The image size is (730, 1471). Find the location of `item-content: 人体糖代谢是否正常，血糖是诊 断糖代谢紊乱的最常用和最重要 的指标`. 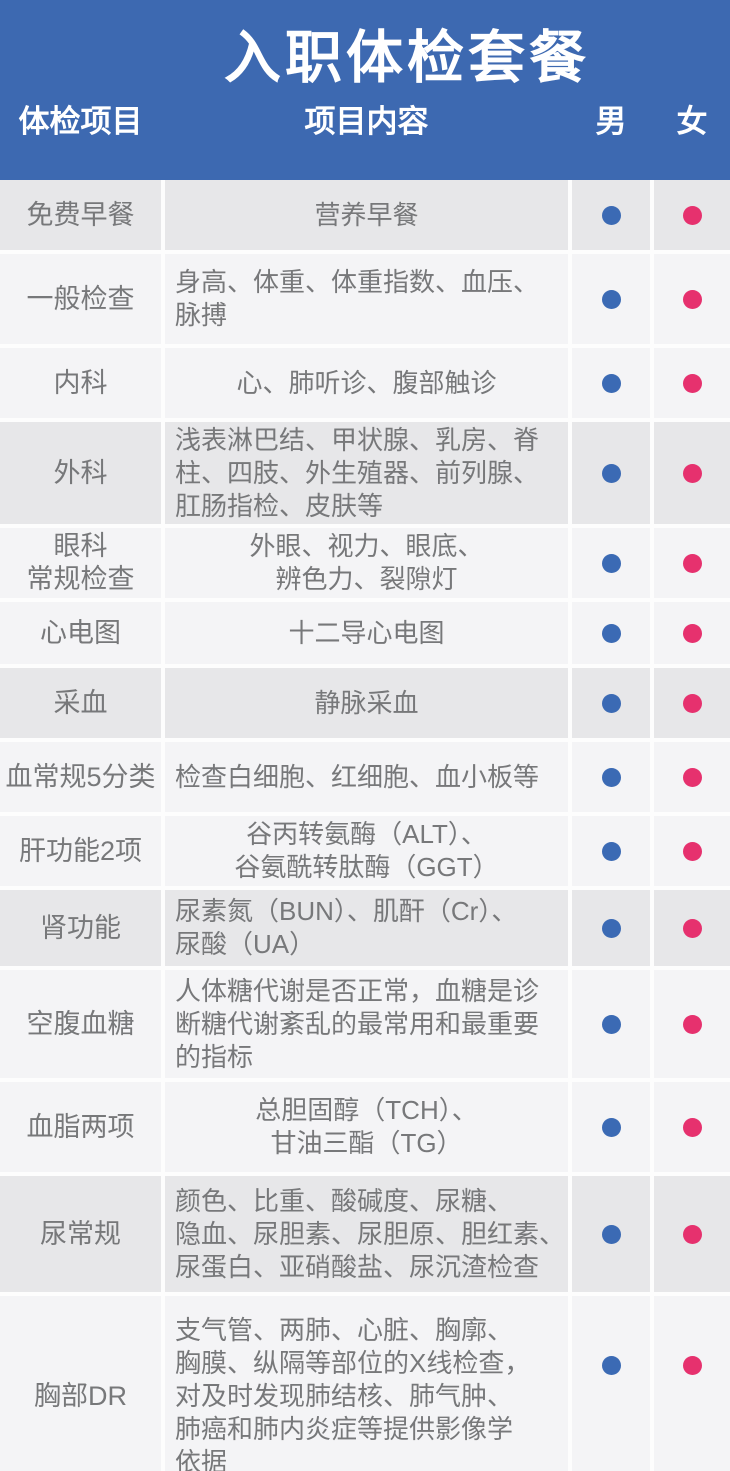

item-content: 人体糖代谢是否正常，血糖是诊 断糖代谢紊乱的最常用和最重要 的指标 is located at coordinates (366, 1024).